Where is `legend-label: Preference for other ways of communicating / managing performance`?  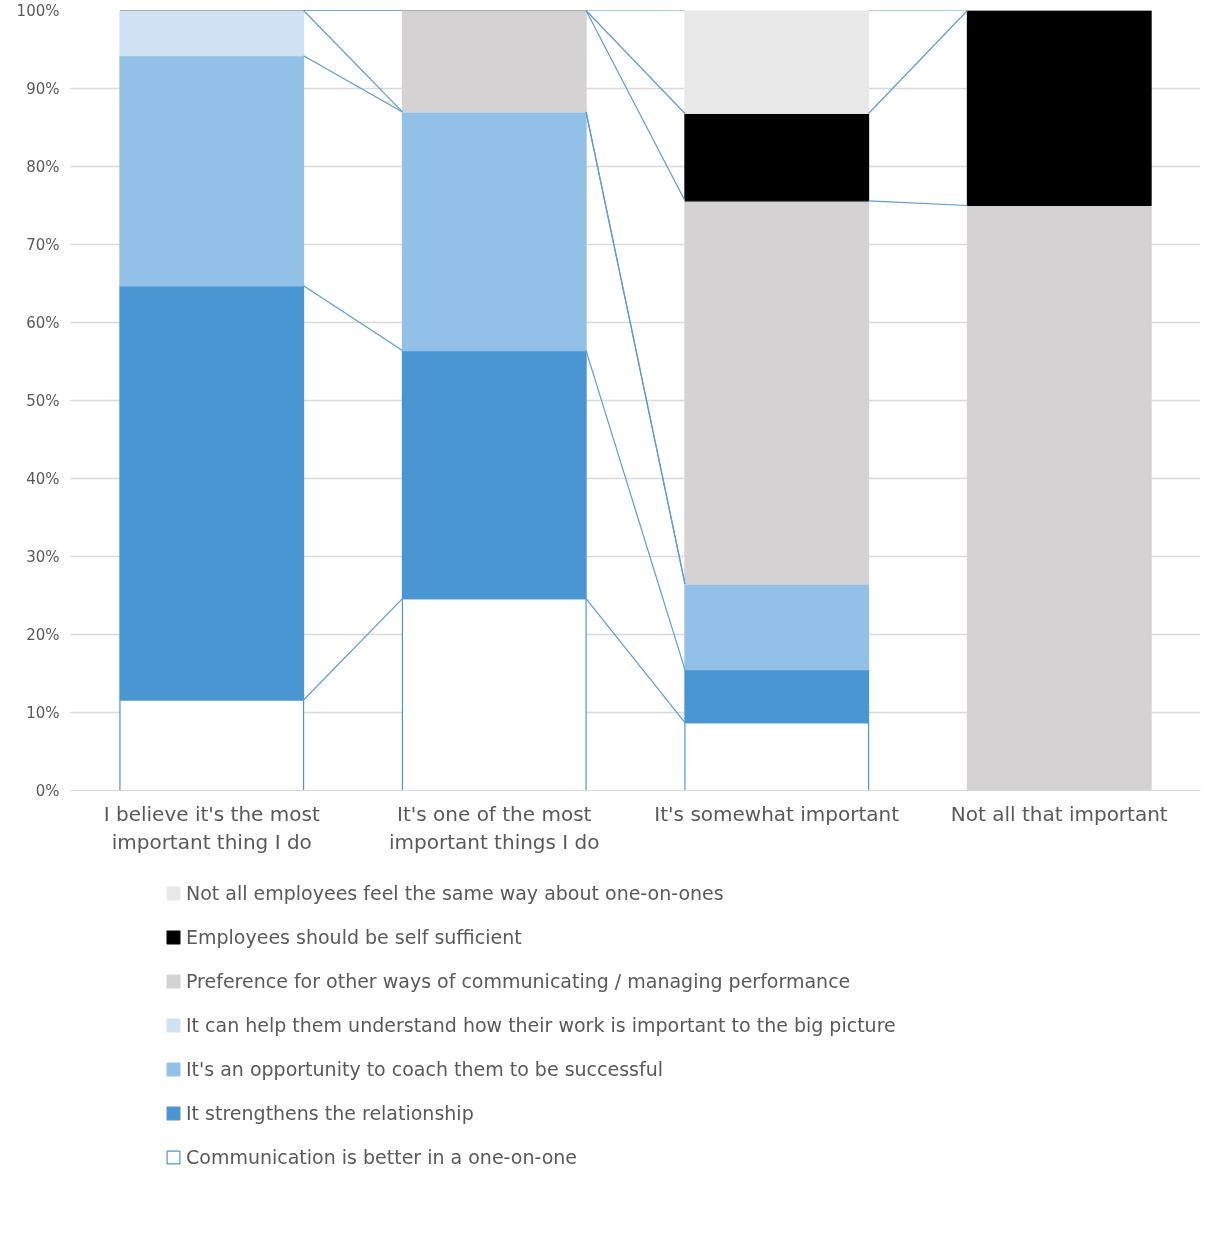
legend-label: Preference for other ways of communicating / managing performance is located at coordinates (518, 981).